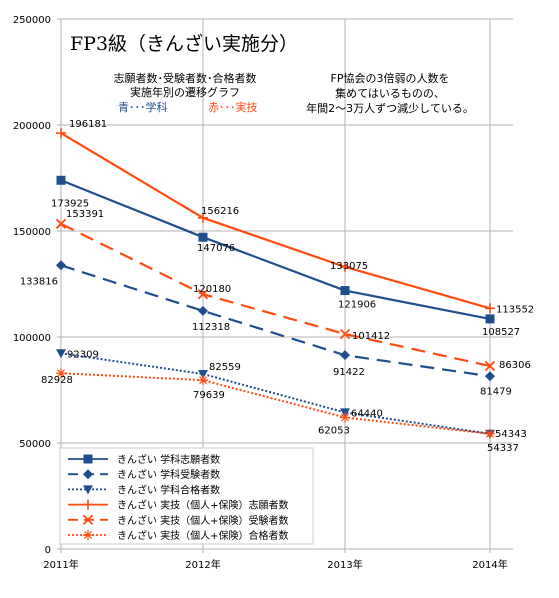 This screenshot has width=559, height=598. Describe the element at coordinates (185, 92) in the screenshot. I see `chart-subtitle-line-2: 実施年別の遷移グラフ` at that location.